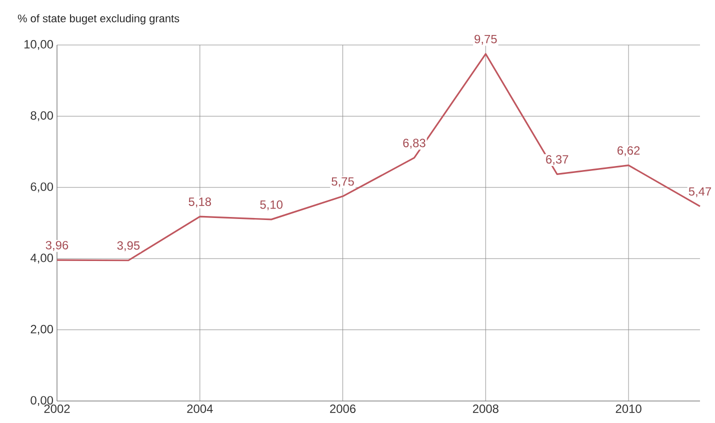  Describe the element at coordinates (57, 245) in the screenshot. I see `data-label: 3,96` at that location.